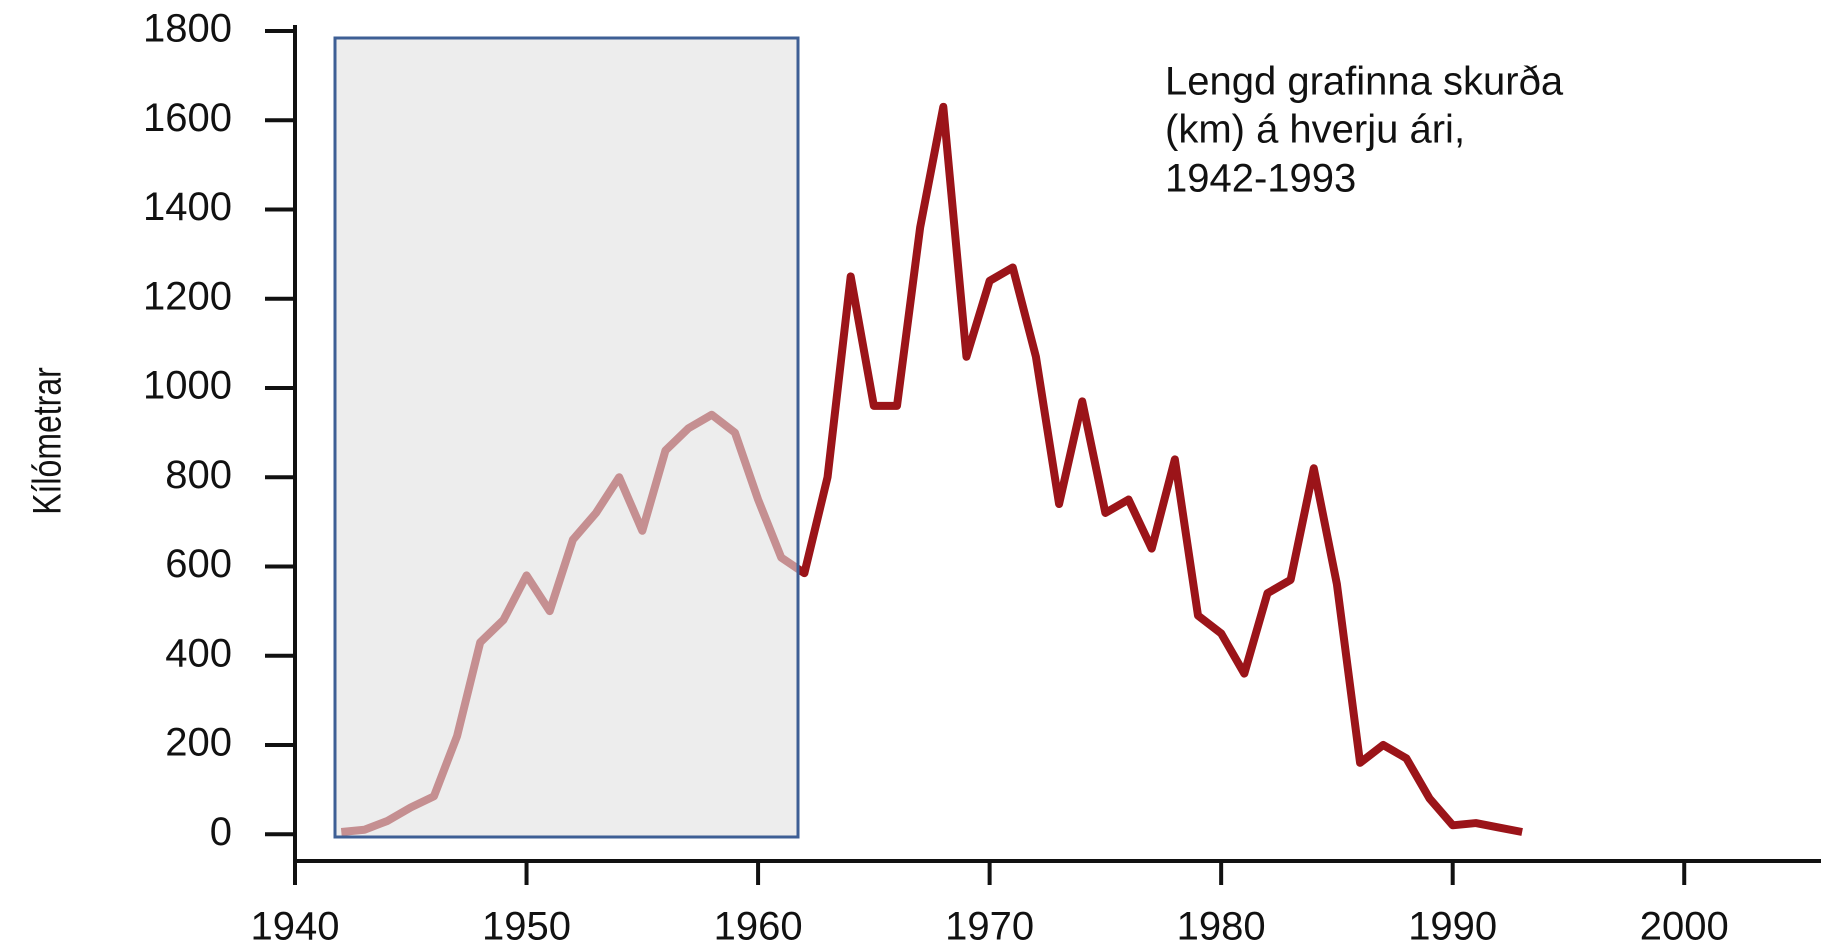 The width and height of the screenshot is (1821, 951). What do you see at coordinates (526, 927) in the screenshot?
I see `x-tick-label: 1950` at bounding box center [526, 927].